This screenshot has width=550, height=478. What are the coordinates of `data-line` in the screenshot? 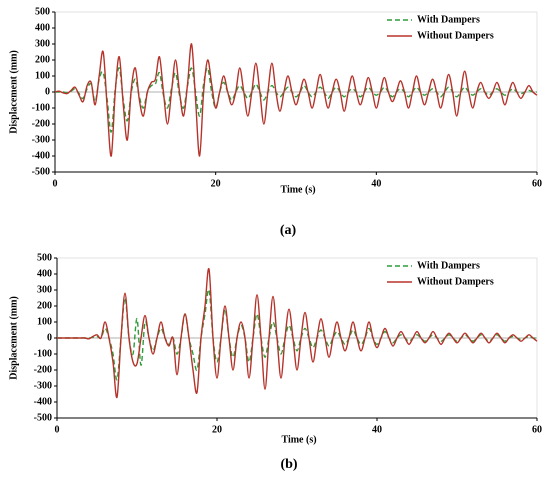 It's located at (296, 100).